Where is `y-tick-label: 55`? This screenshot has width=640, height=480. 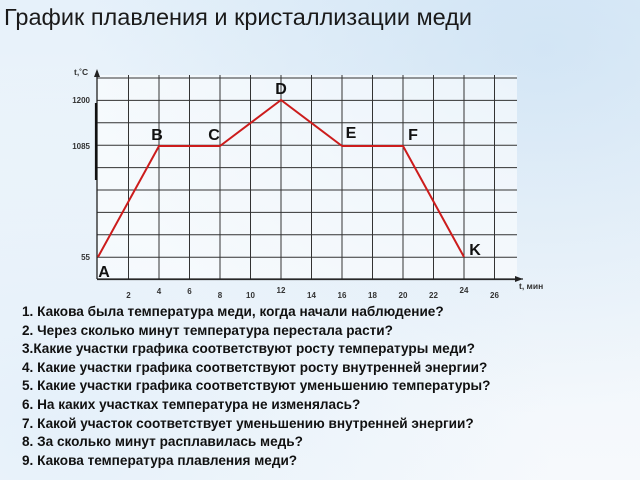
y-tick-label: 55 is located at coordinates (85, 257).